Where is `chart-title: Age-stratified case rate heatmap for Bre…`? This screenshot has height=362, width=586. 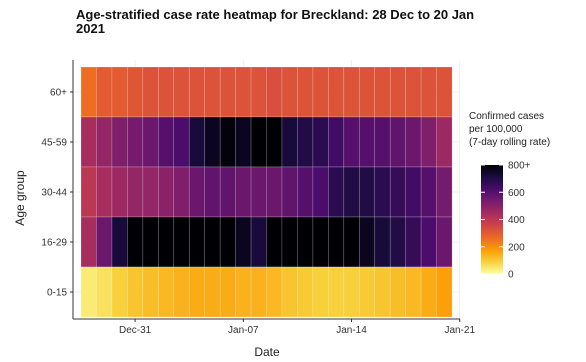 chart-title: Age-stratified case rate heatmap for Bre… is located at coordinates (275, 21).